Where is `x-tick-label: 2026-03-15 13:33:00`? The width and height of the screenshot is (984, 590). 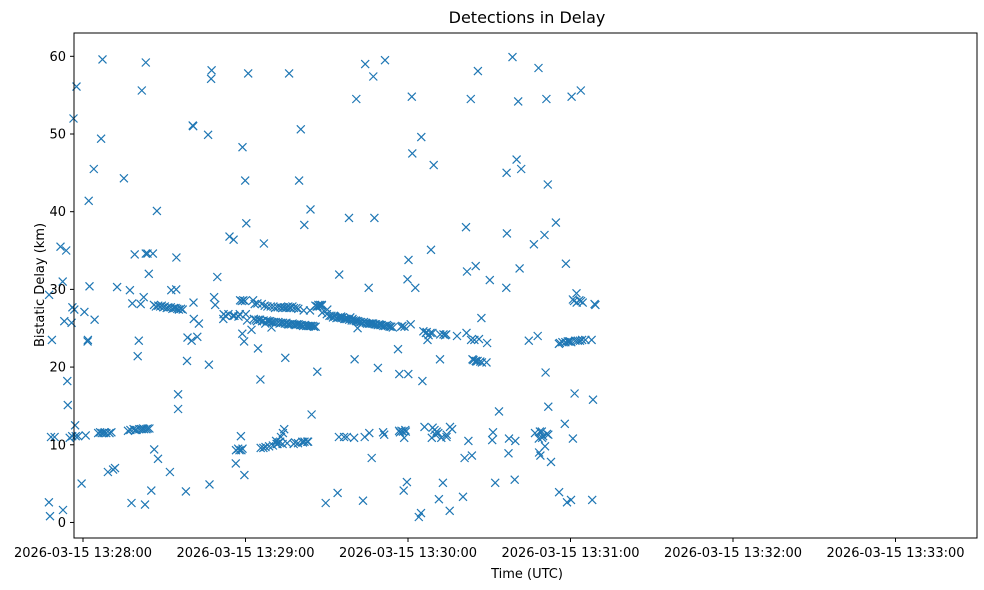
x-tick-label: 2026-03-15 13:33:00 is located at coordinates (895, 553).